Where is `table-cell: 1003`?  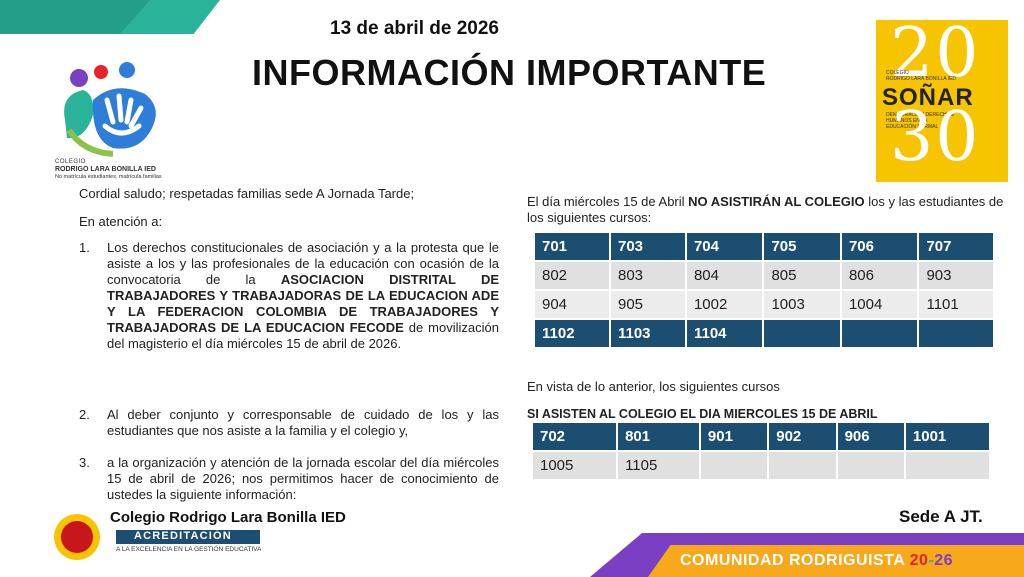
table-cell: 1003 is located at coordinates (802, 304).